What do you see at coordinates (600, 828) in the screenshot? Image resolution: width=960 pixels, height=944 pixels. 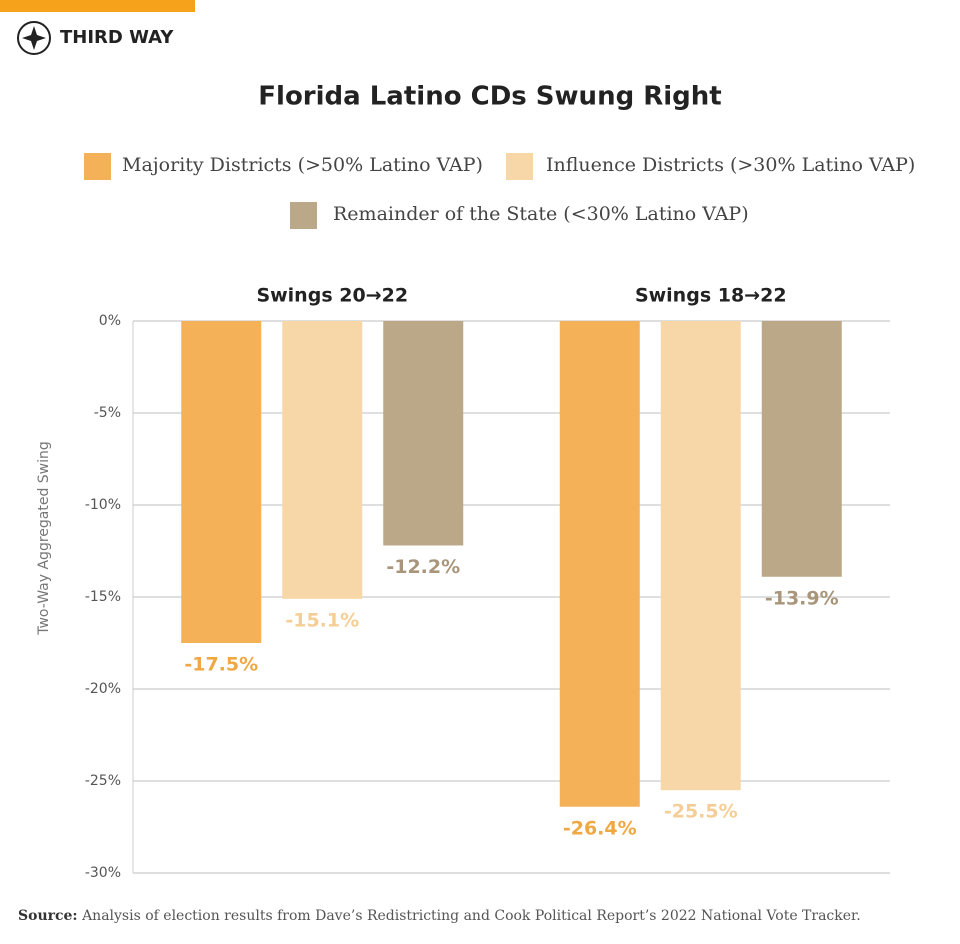 I see `value-label: -26.4%` at bounding box center [600, 828].